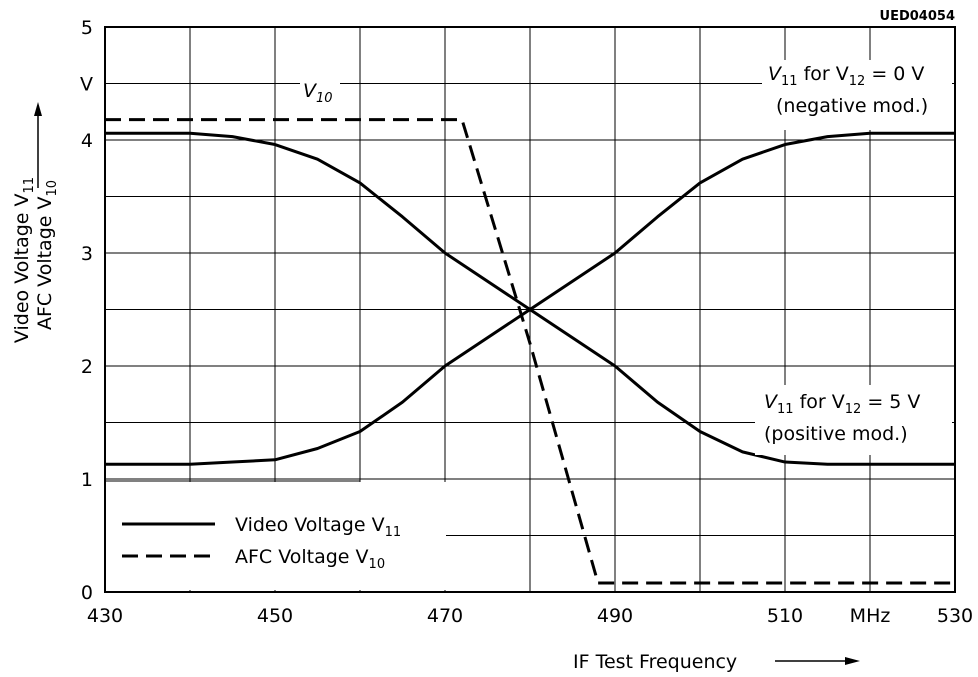 The width and height of the screenshot is (978, 677). Describe the element at coordinates (852, 106) in the screenshot. I see `annotation-negative-line2: (negative mod.)` at that location.